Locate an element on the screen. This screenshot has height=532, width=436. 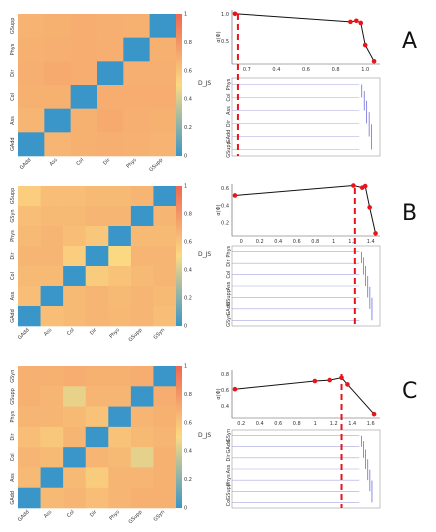
curve-x-tick: 1 is located at coordinates (333, 242).